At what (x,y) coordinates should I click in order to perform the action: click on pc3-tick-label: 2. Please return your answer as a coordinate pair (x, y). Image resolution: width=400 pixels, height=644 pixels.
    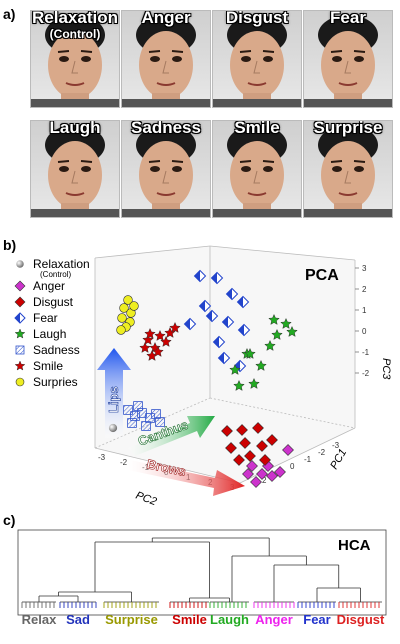
    Looking at the image, I should click on (364, 289).